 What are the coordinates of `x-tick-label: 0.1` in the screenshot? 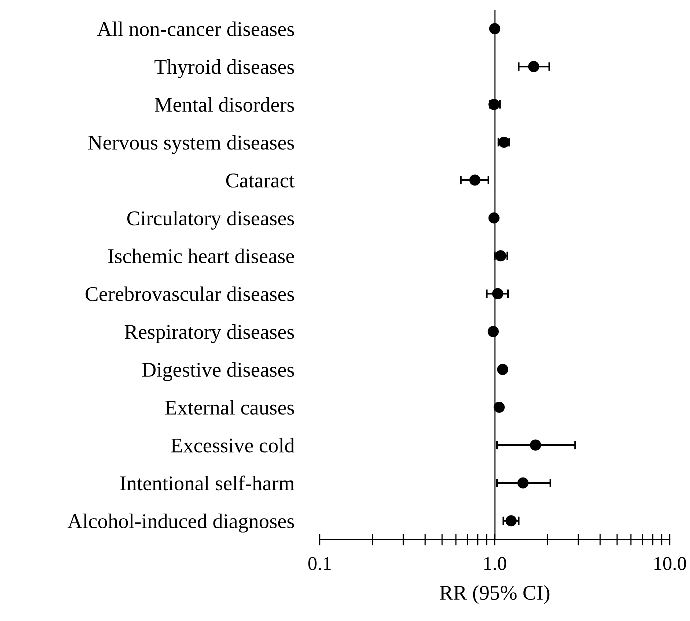 It's located at (319, 563).